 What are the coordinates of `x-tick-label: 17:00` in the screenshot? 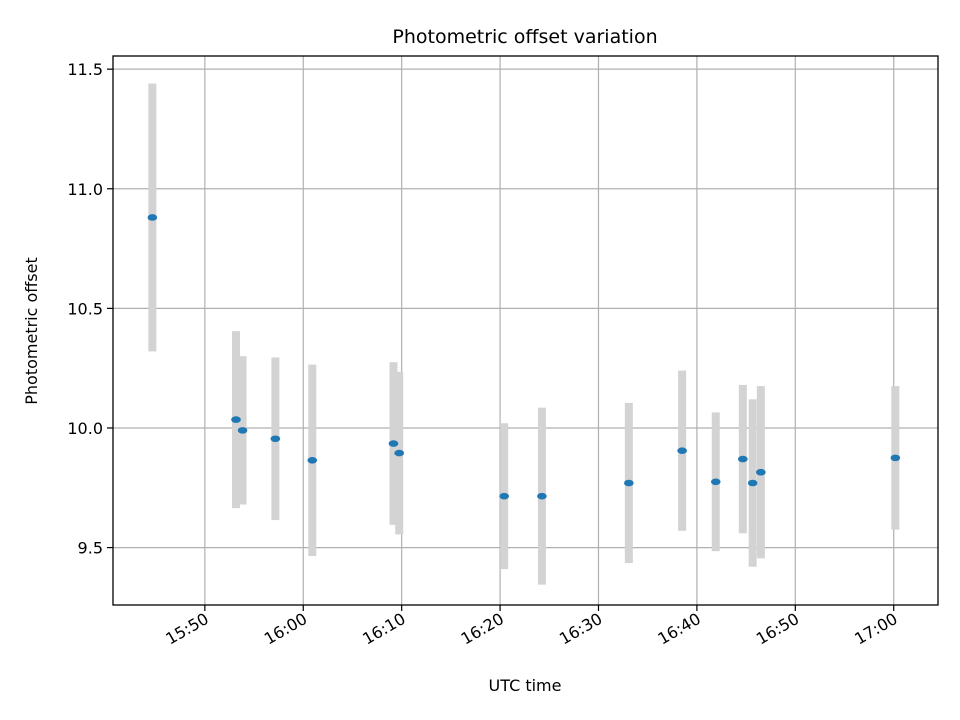 It's located at (875, 629).